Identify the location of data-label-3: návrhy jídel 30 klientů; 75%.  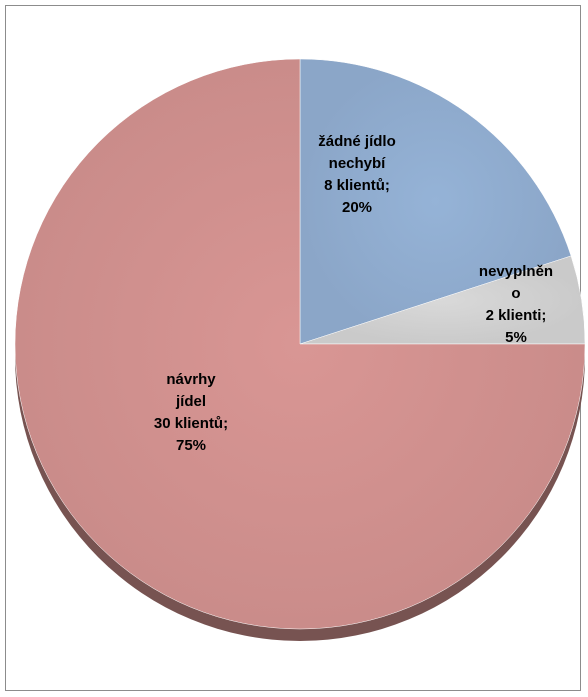
(191, 412).